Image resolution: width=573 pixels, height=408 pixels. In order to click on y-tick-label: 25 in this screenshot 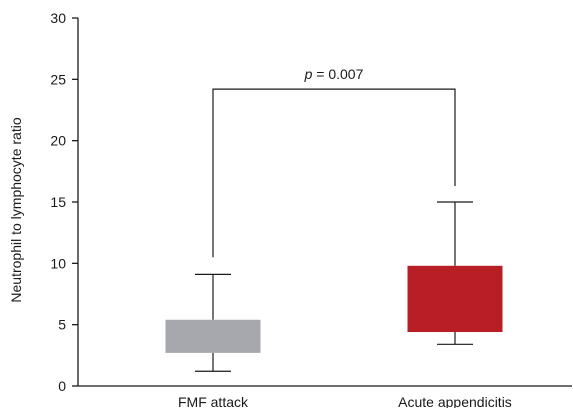, I will do `click(58, 79)`.